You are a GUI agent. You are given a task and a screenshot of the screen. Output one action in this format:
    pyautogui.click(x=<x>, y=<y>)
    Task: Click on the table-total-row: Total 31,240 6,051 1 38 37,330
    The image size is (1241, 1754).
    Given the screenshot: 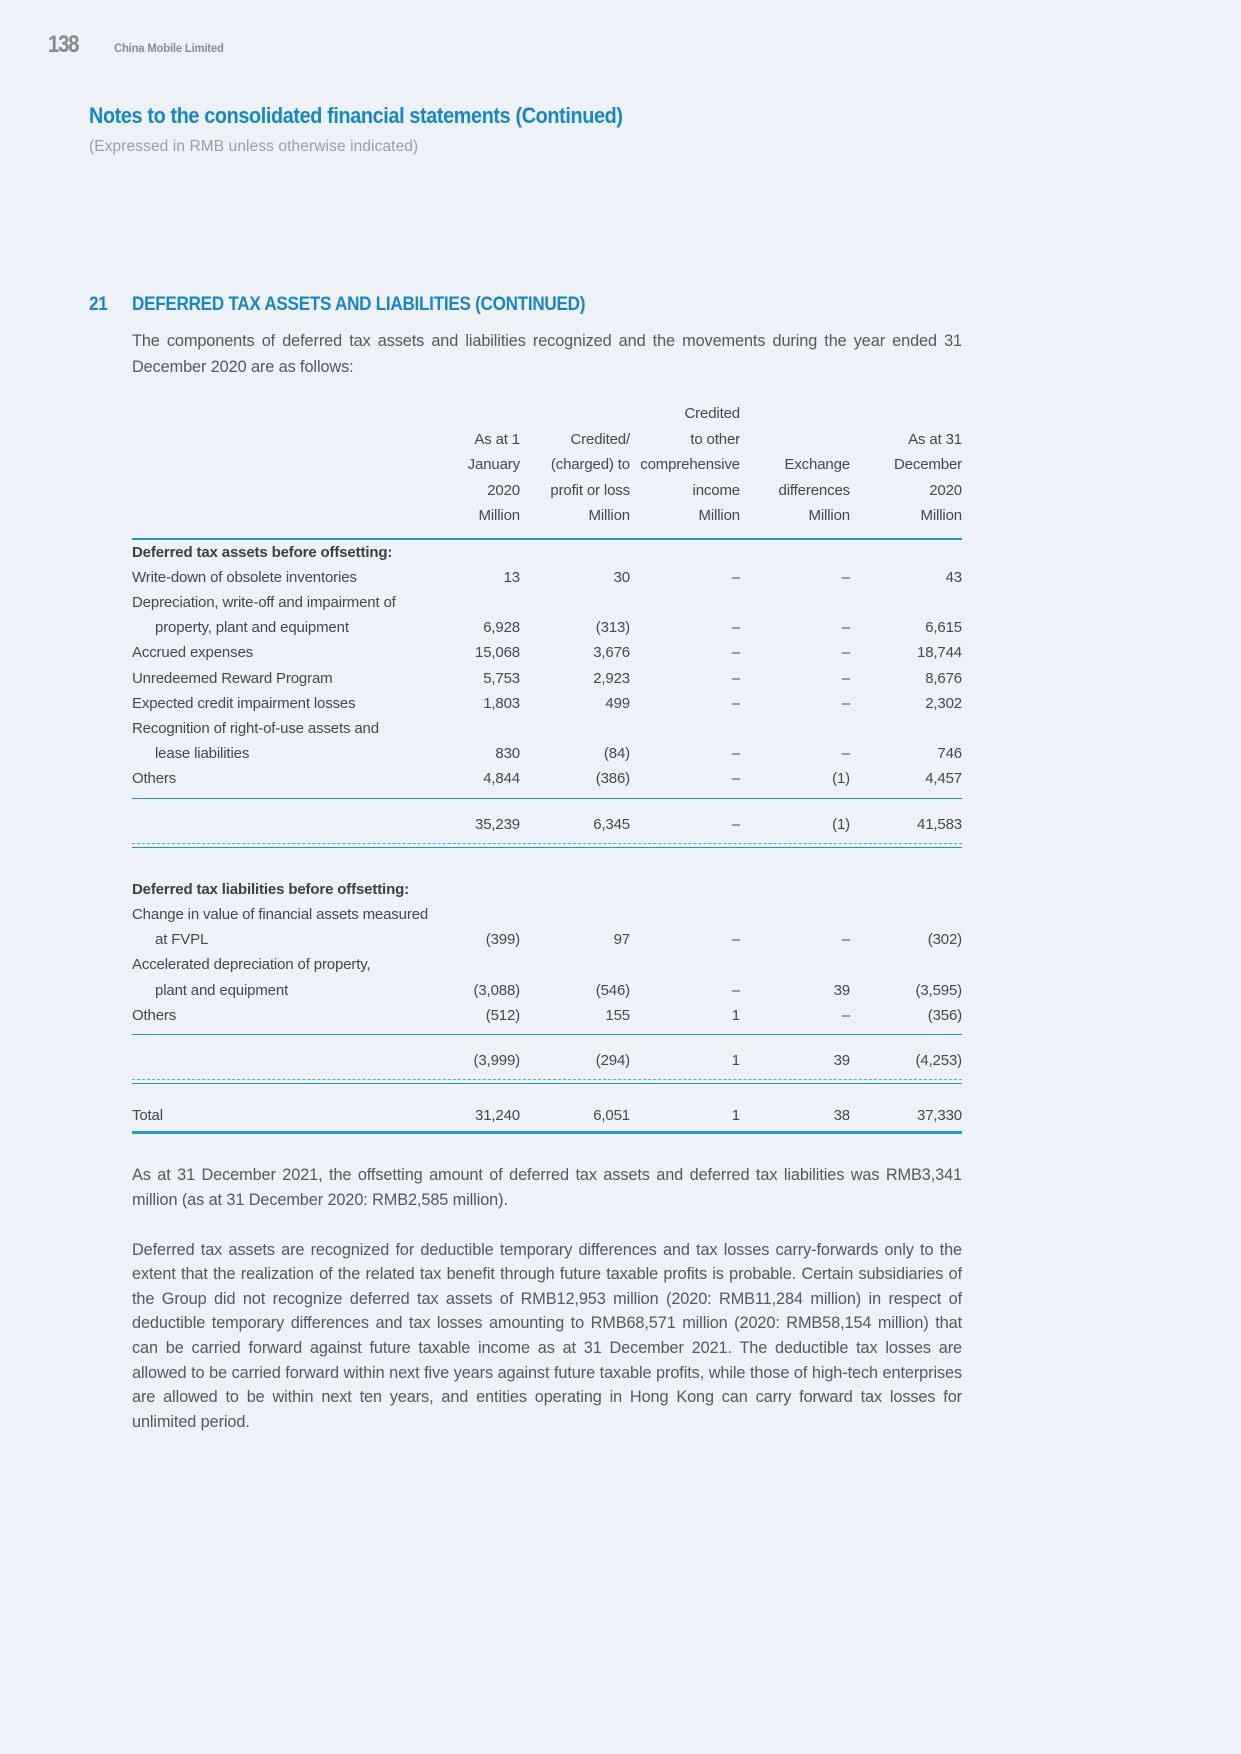 What is the action you would take?
    pyautogui.click(x=547, y=1115)
    